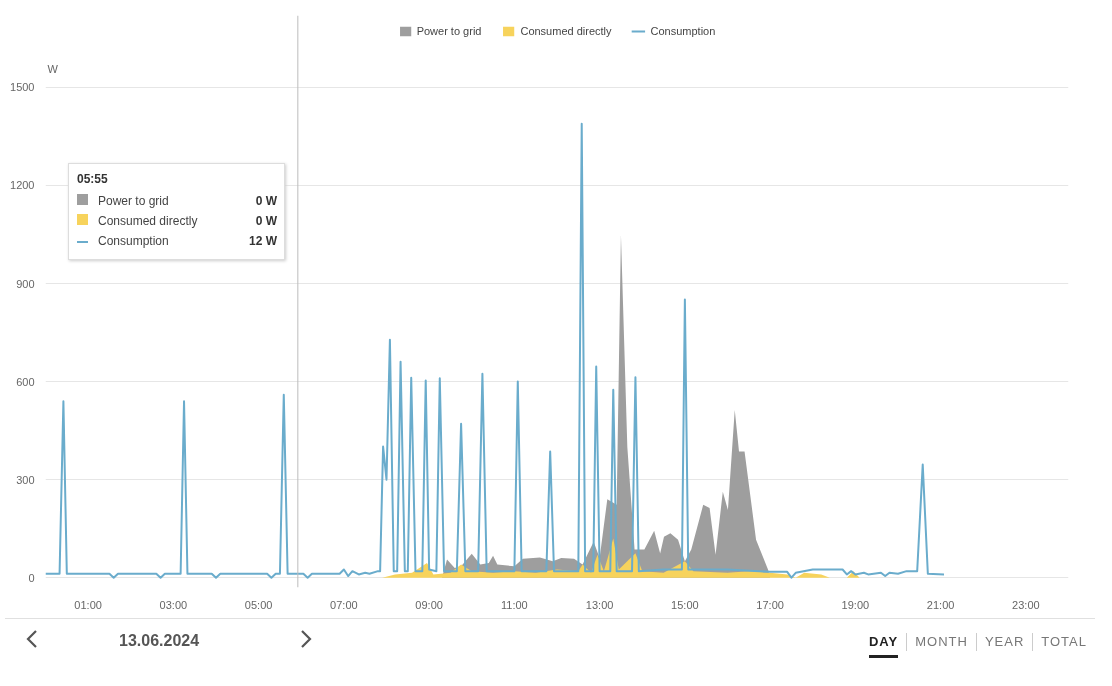 This screenshot has width=1112, height=686. I want to click on y-tick-label: 0, so click(31, 577).